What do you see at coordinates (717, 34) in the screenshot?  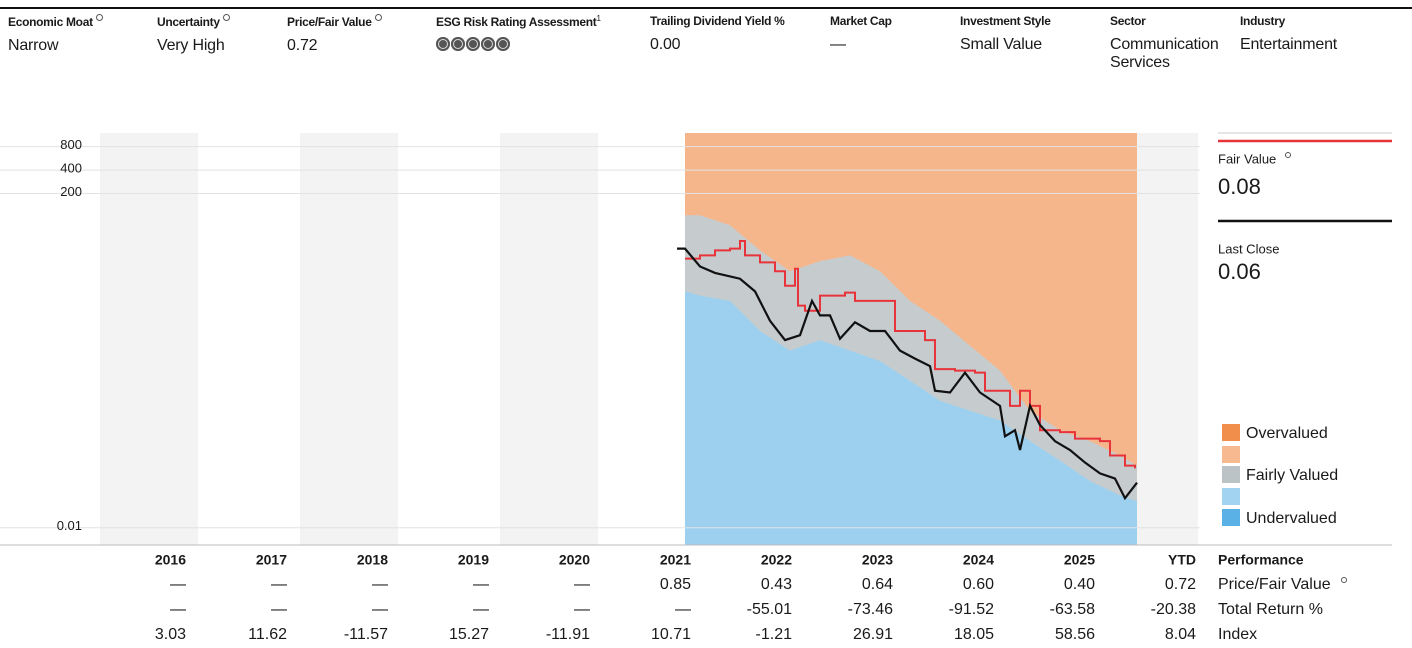 I see `header-column: Trailing Dividend Yield % 0.00` at bounding box center [717, 34].